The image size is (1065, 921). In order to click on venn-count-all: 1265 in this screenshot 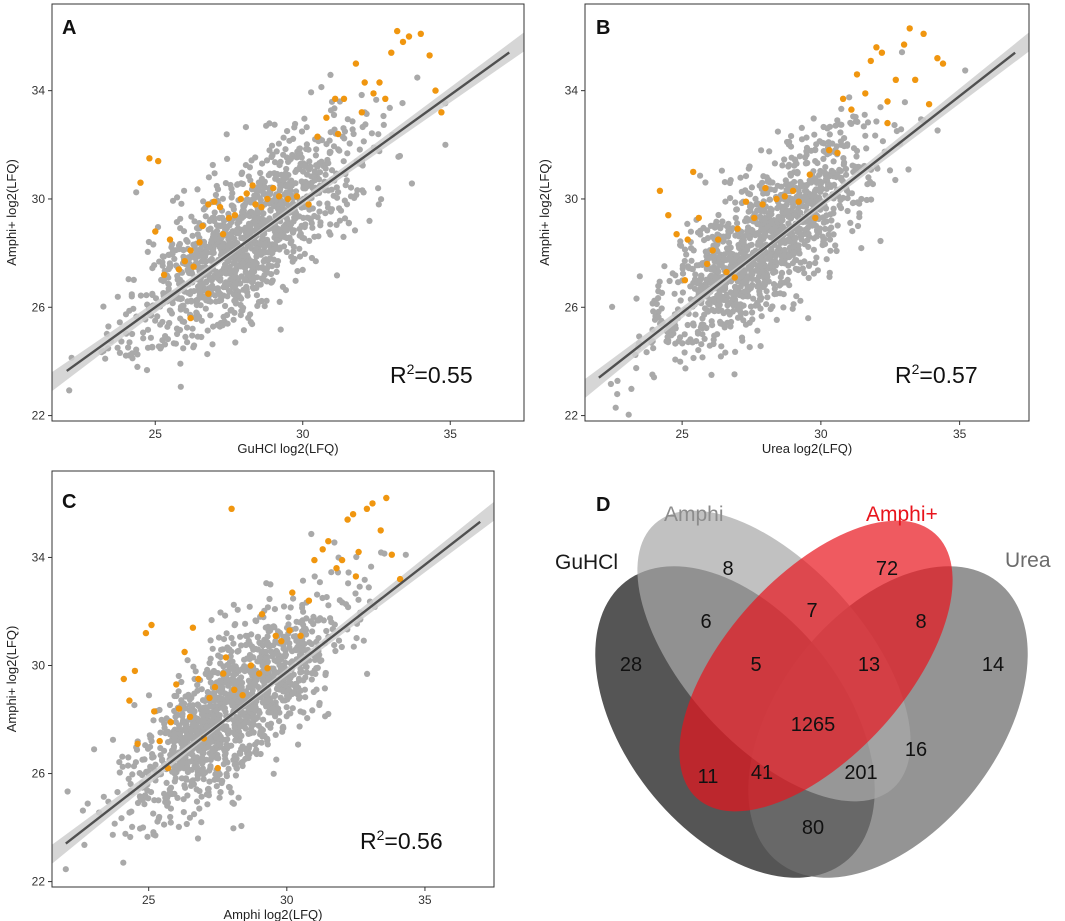, I will do `click(813, 725)`.